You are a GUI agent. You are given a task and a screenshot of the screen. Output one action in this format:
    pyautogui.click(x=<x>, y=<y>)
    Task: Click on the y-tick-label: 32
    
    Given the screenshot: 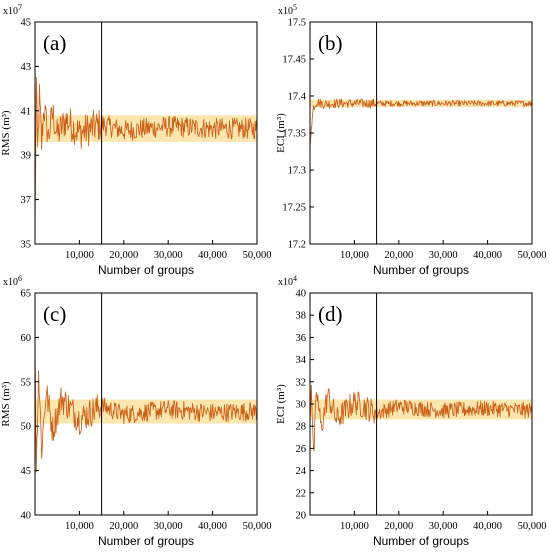 What is the action you would take?
    pyautogui.click(x=301, y=382)
    